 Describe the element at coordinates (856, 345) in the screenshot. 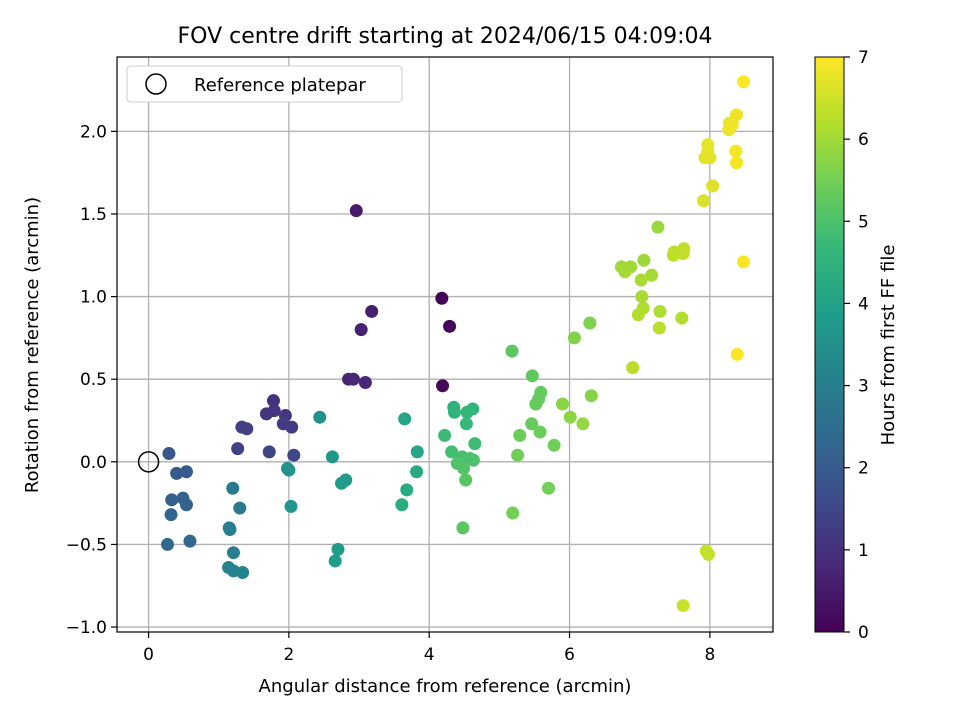

I see `colorbar: 0 1 2 3 4 5 6 7 Hours from first FF file` at that location.